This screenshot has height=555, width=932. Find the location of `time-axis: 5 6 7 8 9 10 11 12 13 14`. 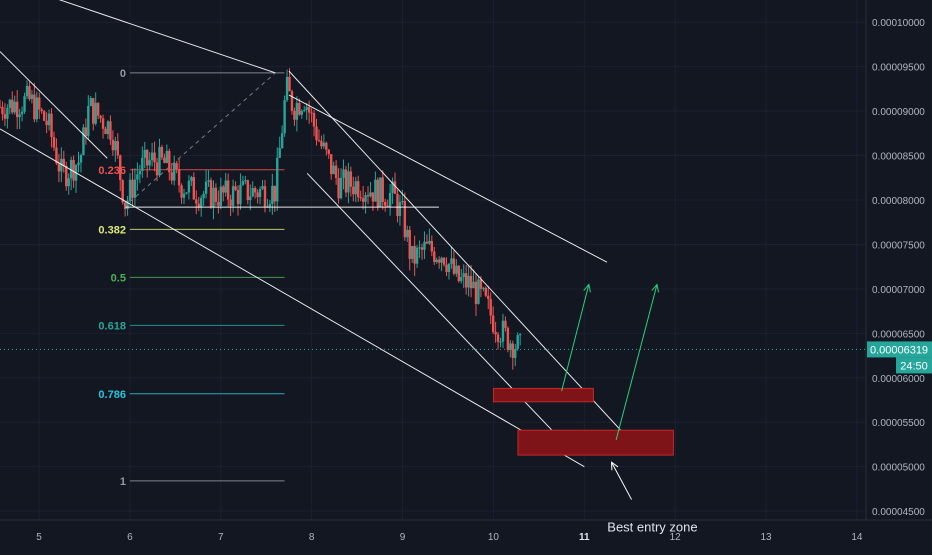

time-axis: 5 6 7 8 9 10 11 12 13 14 is located at coordinates (466, 531).